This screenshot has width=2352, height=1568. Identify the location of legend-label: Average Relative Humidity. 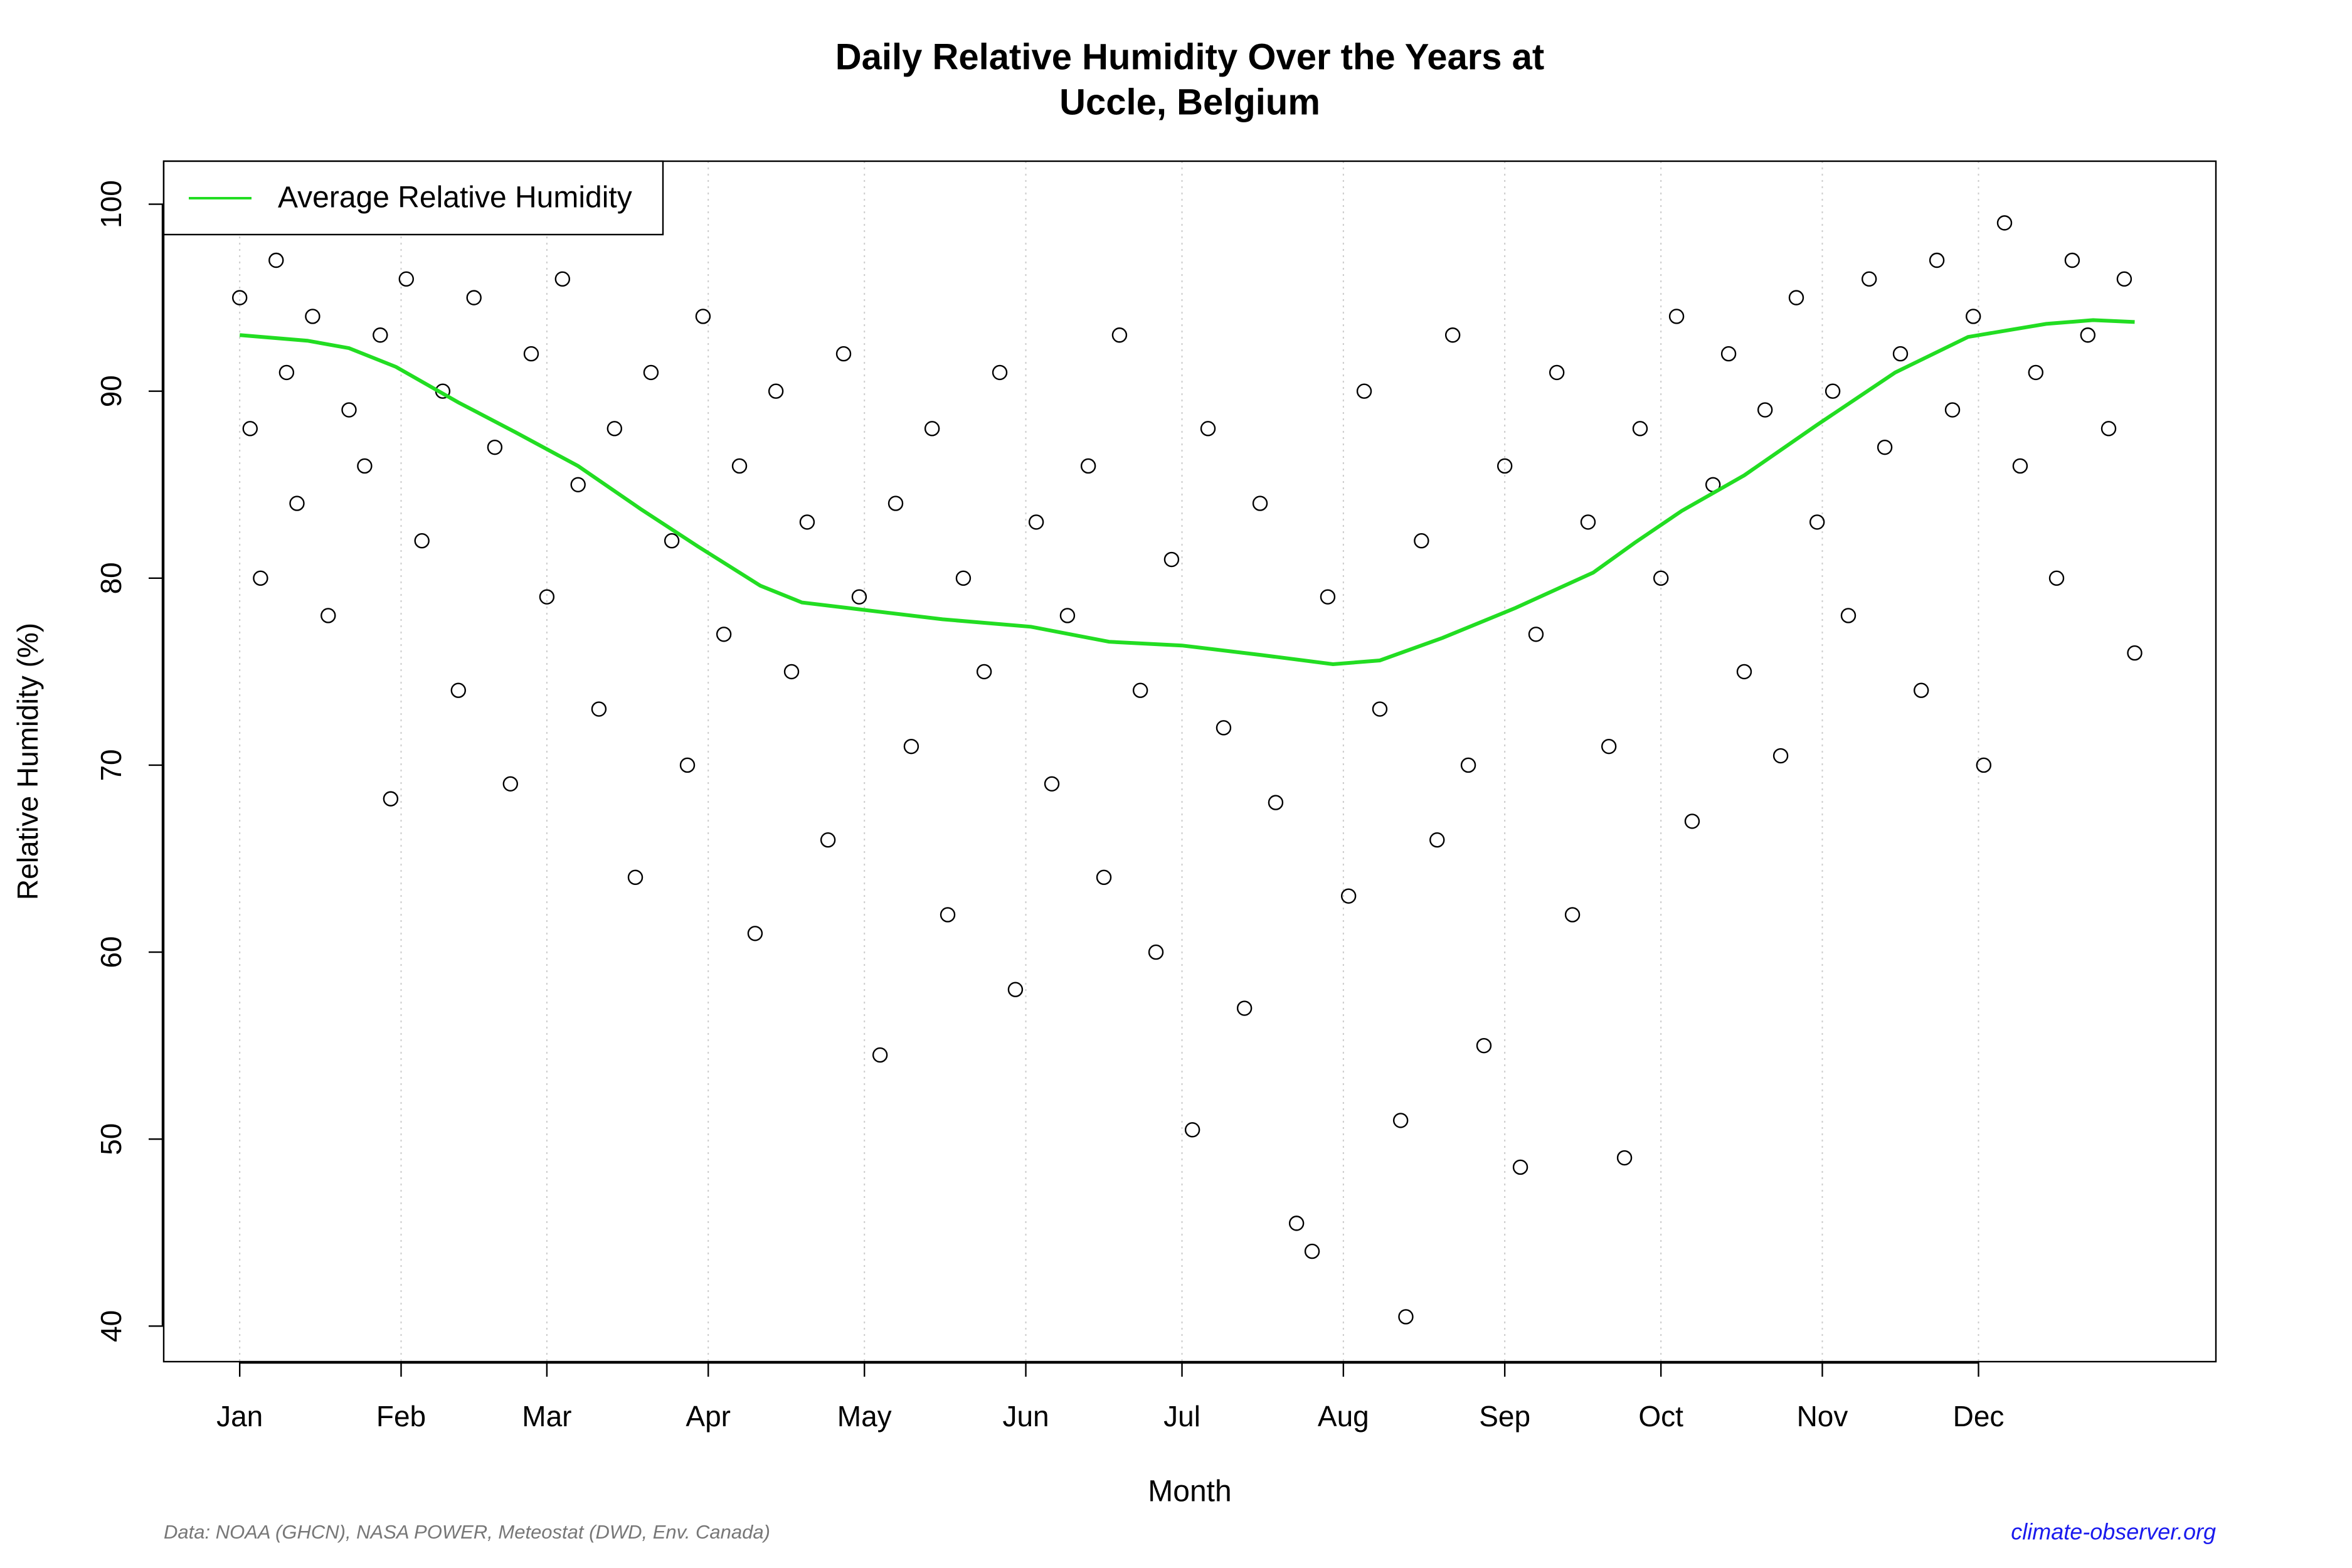
(455, 198).